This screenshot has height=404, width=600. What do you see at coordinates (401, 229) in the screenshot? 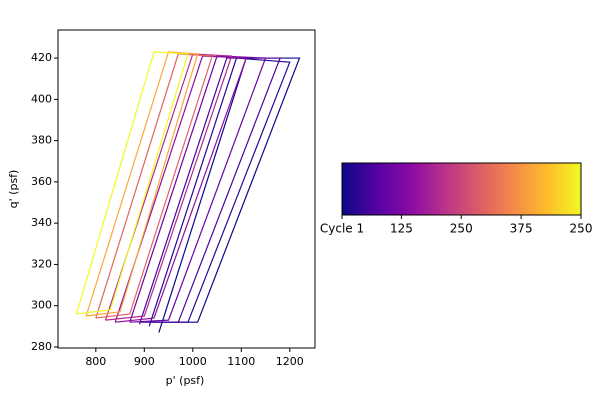
I see `colorbar-tick-label: 125` at bounding box center [401, 229].